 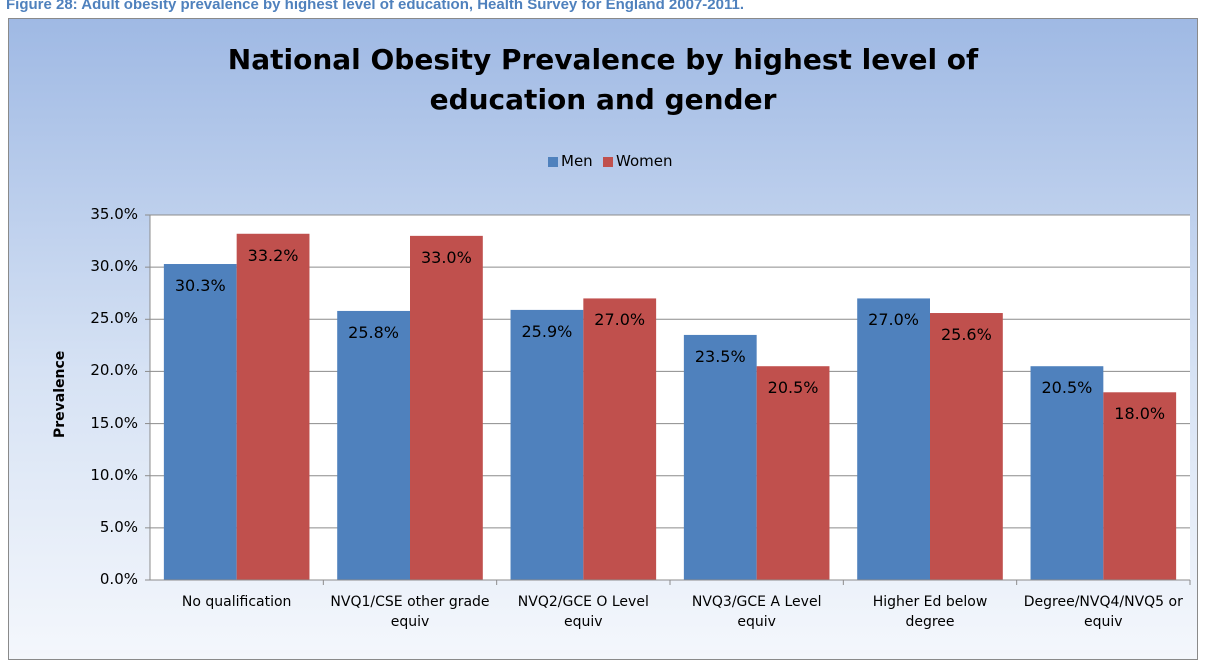 What do you see at coordinates (200, 285) in the screenshot?
I see `data-label: 30.3%` at bounding box center [200, 285].